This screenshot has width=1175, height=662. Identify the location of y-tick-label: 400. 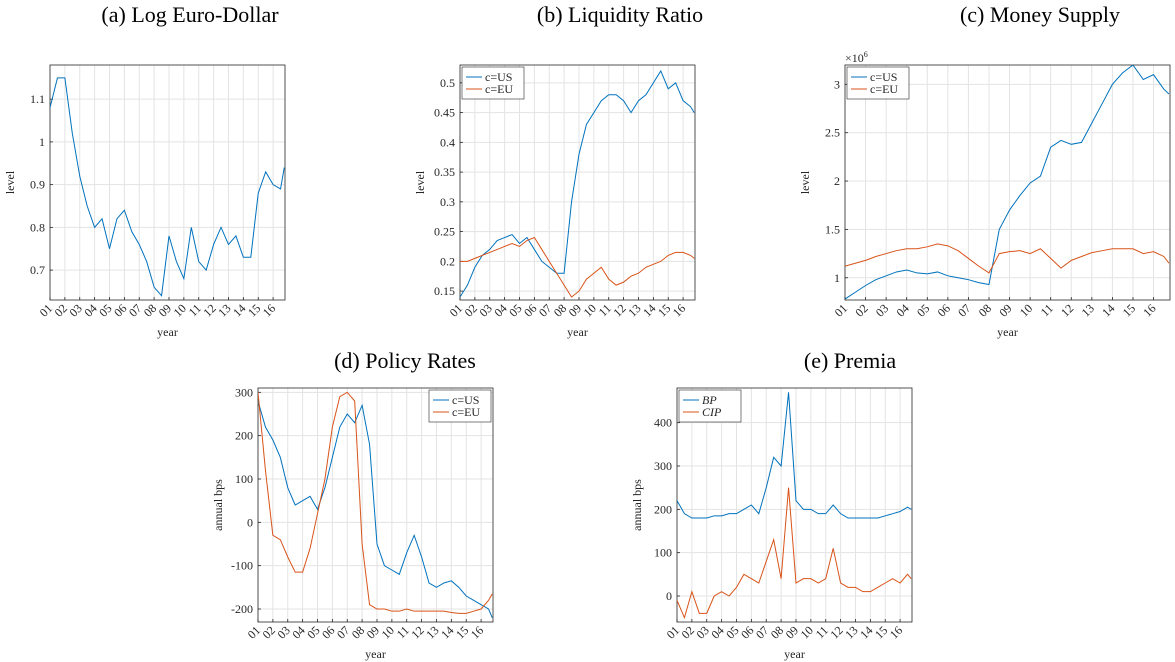
(663, 423).